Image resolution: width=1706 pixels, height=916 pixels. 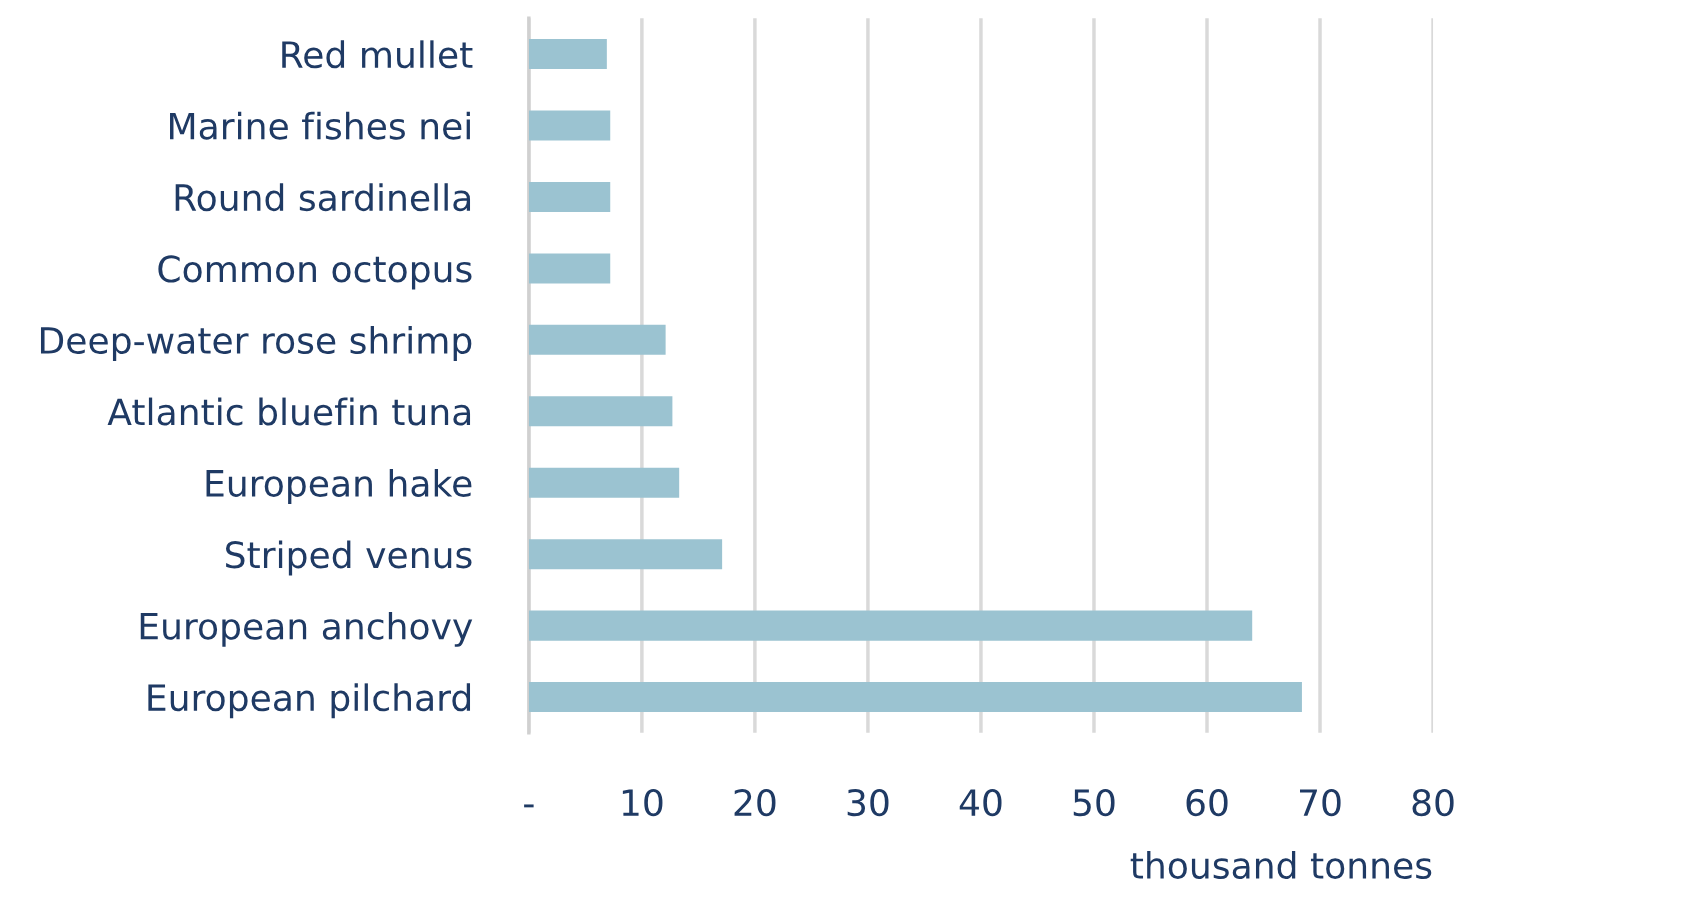 What do you see at coordinates (323, 197) in the screenshot?
I see `y-tick-label: Round sardinella` at bounding box center [323, 197].